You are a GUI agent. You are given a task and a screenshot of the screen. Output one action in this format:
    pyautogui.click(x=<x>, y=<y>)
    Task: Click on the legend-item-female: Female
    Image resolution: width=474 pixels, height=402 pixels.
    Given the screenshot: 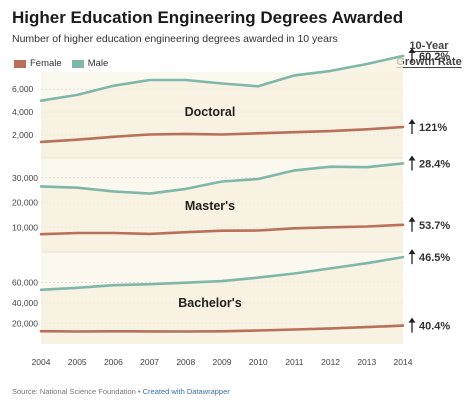 What is the action you would take?
    pyautogui.click(x=38, y=63)
    